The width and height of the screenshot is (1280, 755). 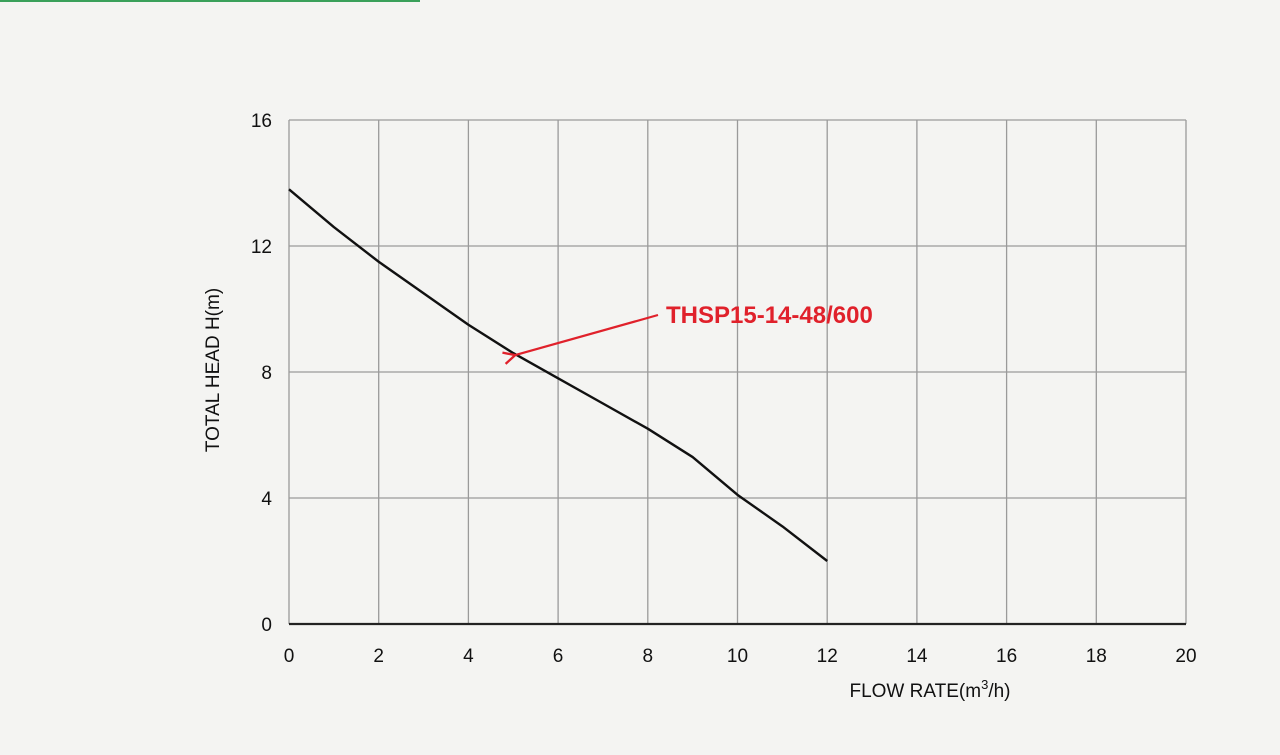 I want to click on x-tick-label: 12, so click(x=827, y=656).